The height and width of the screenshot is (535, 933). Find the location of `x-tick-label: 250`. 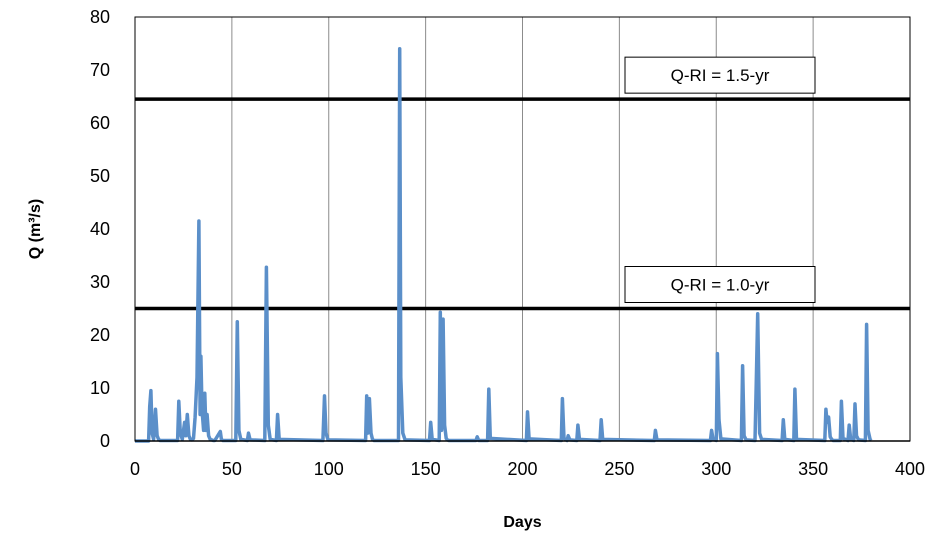

x-tick-label: 250 is located at coordinates (619, 469).